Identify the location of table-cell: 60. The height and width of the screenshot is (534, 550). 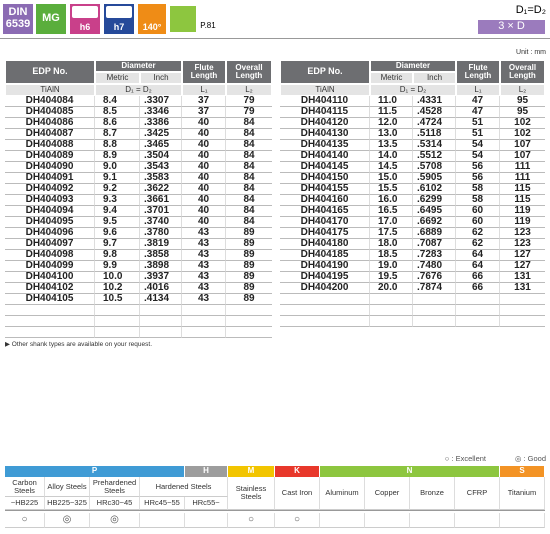
(478, 222).